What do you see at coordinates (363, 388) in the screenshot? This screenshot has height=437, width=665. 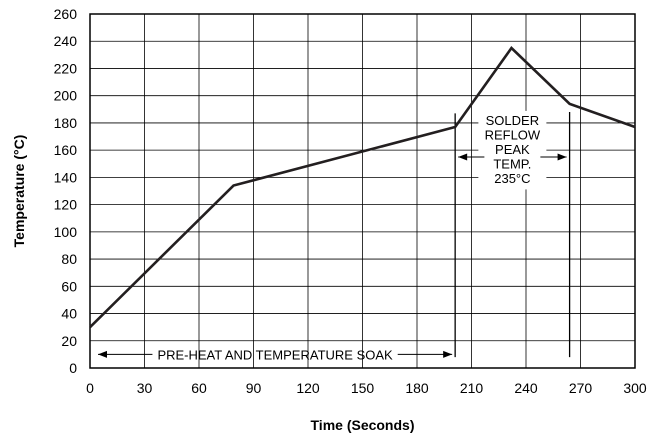 I see `x-tick-label: 150` at bounding box center [363, 388].